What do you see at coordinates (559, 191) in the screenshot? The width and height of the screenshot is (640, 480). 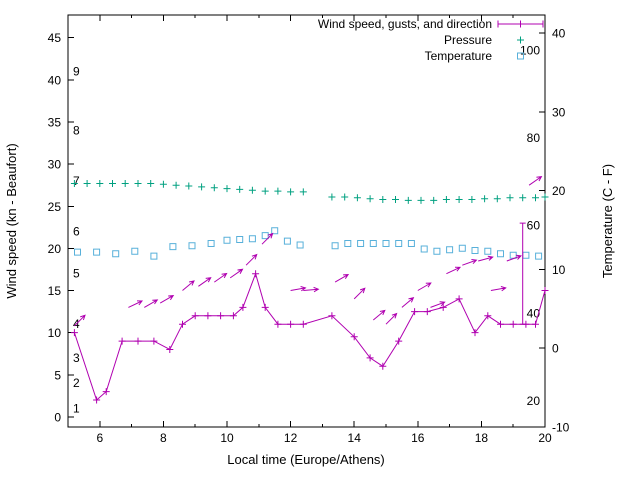 I see `y-right-tick-label: 20` at bounding box center [559, 191].